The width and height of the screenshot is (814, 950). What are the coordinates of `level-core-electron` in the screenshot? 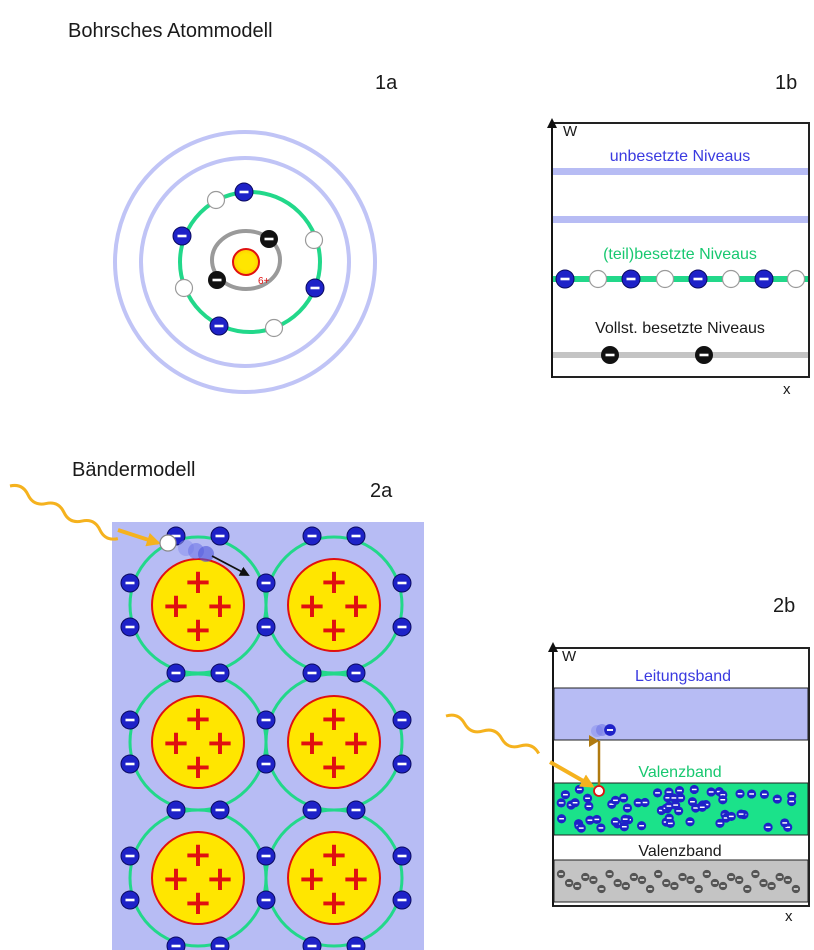 It's located at (704, 355).